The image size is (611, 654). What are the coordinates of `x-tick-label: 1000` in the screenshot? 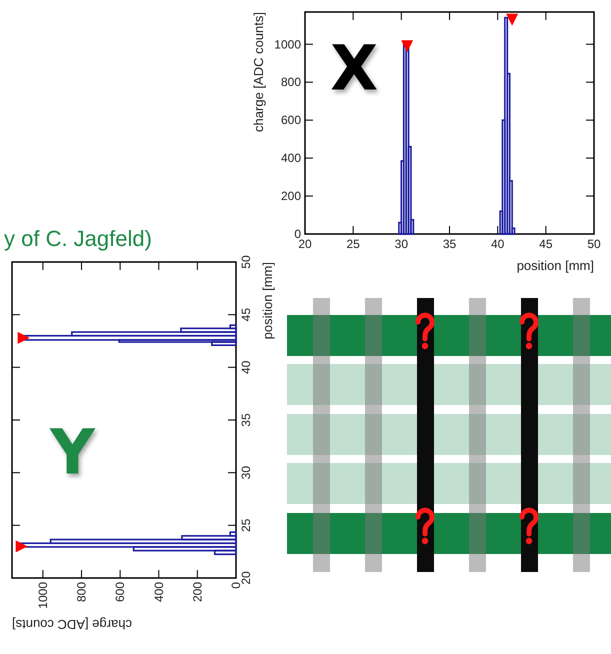 It's located at (43, 595).